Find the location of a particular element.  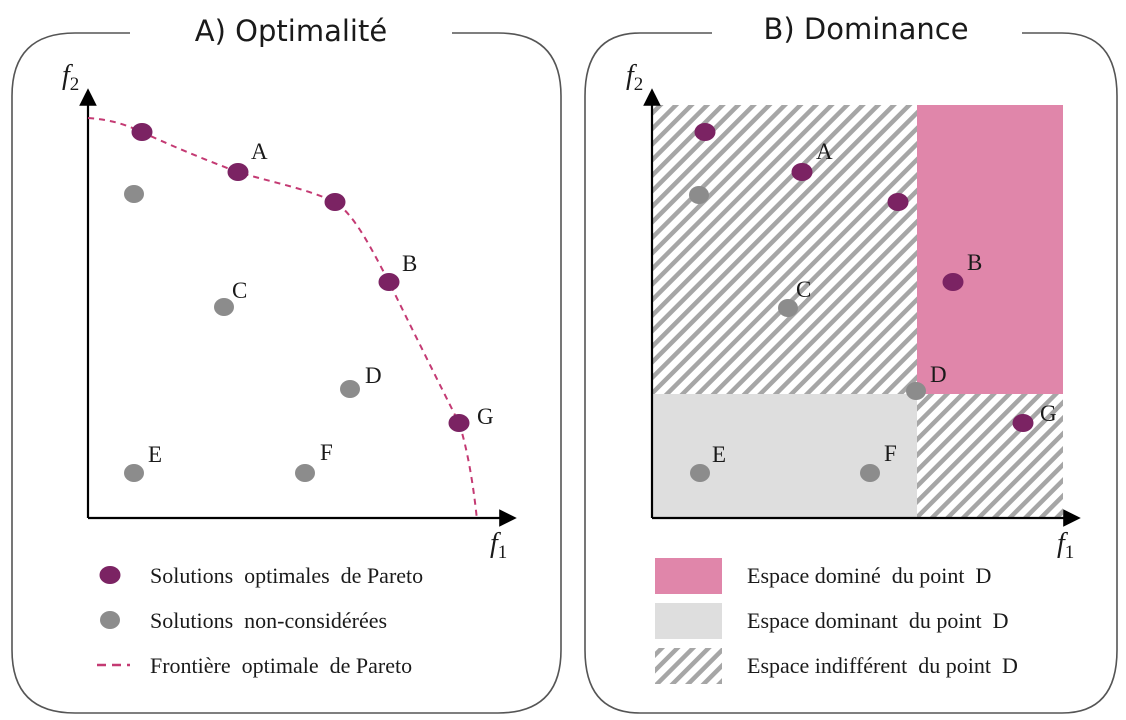

panel-a-label-f: F is located at coordinates (326, 452).